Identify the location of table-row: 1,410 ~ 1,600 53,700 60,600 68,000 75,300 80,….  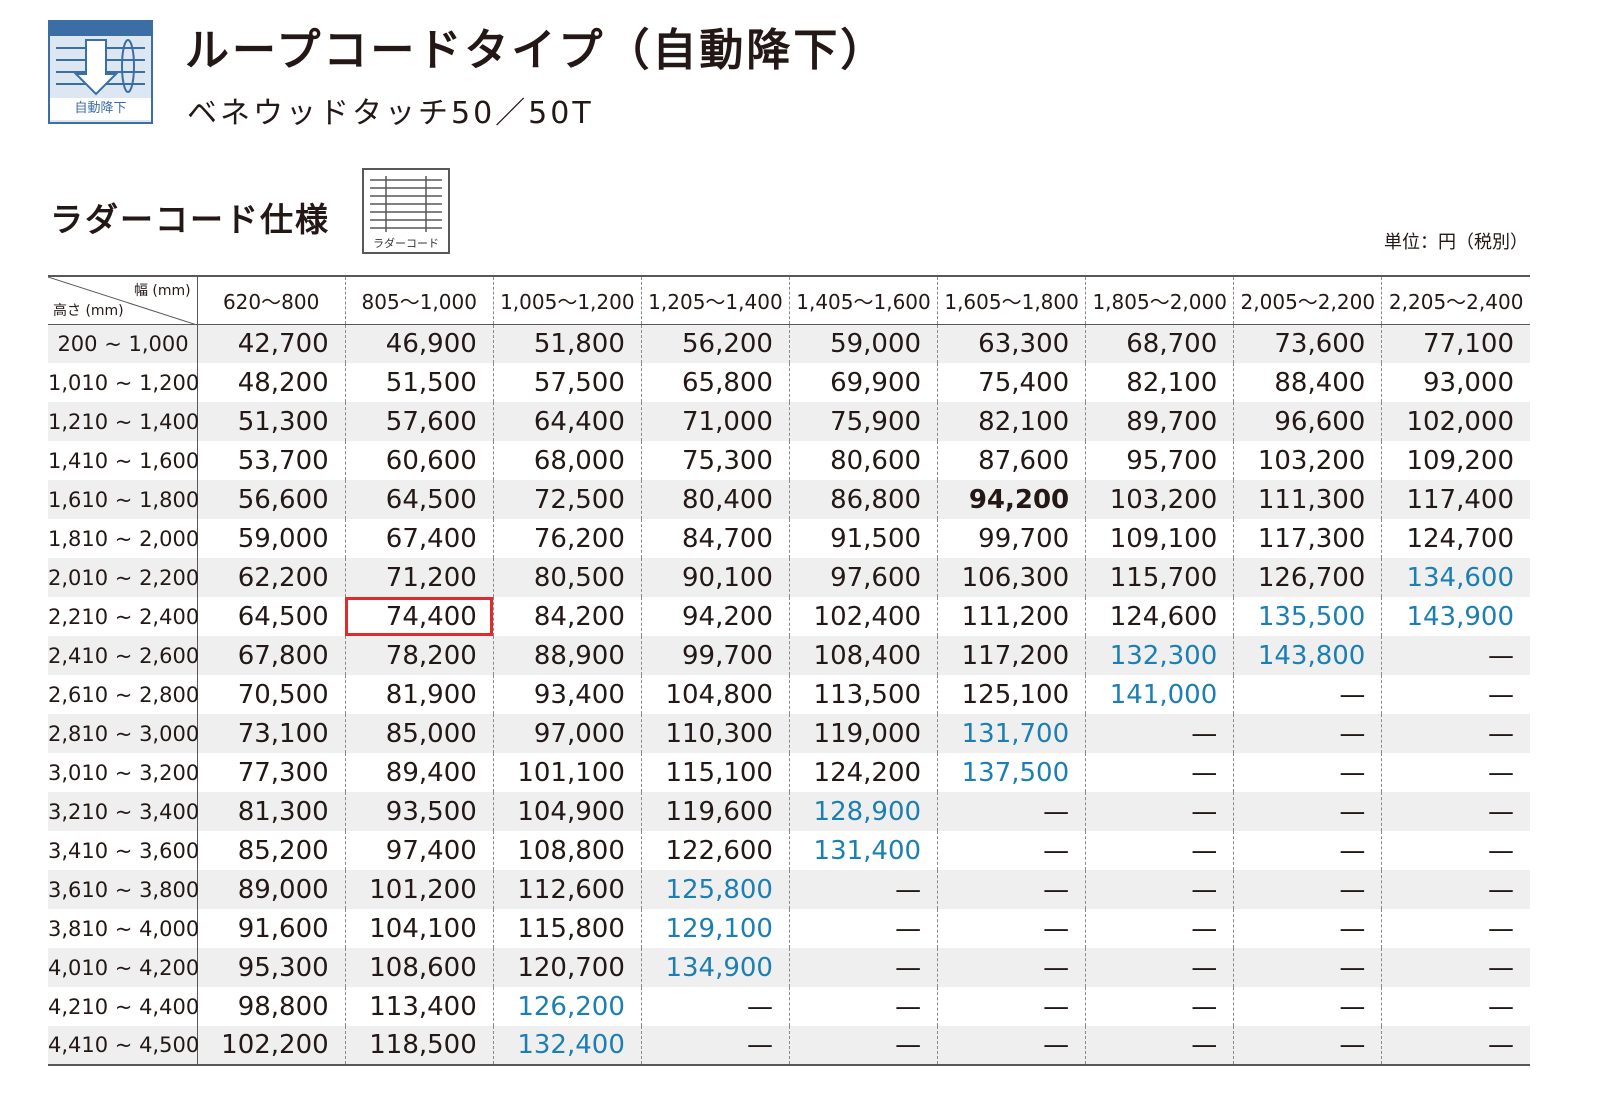
(789, 460).